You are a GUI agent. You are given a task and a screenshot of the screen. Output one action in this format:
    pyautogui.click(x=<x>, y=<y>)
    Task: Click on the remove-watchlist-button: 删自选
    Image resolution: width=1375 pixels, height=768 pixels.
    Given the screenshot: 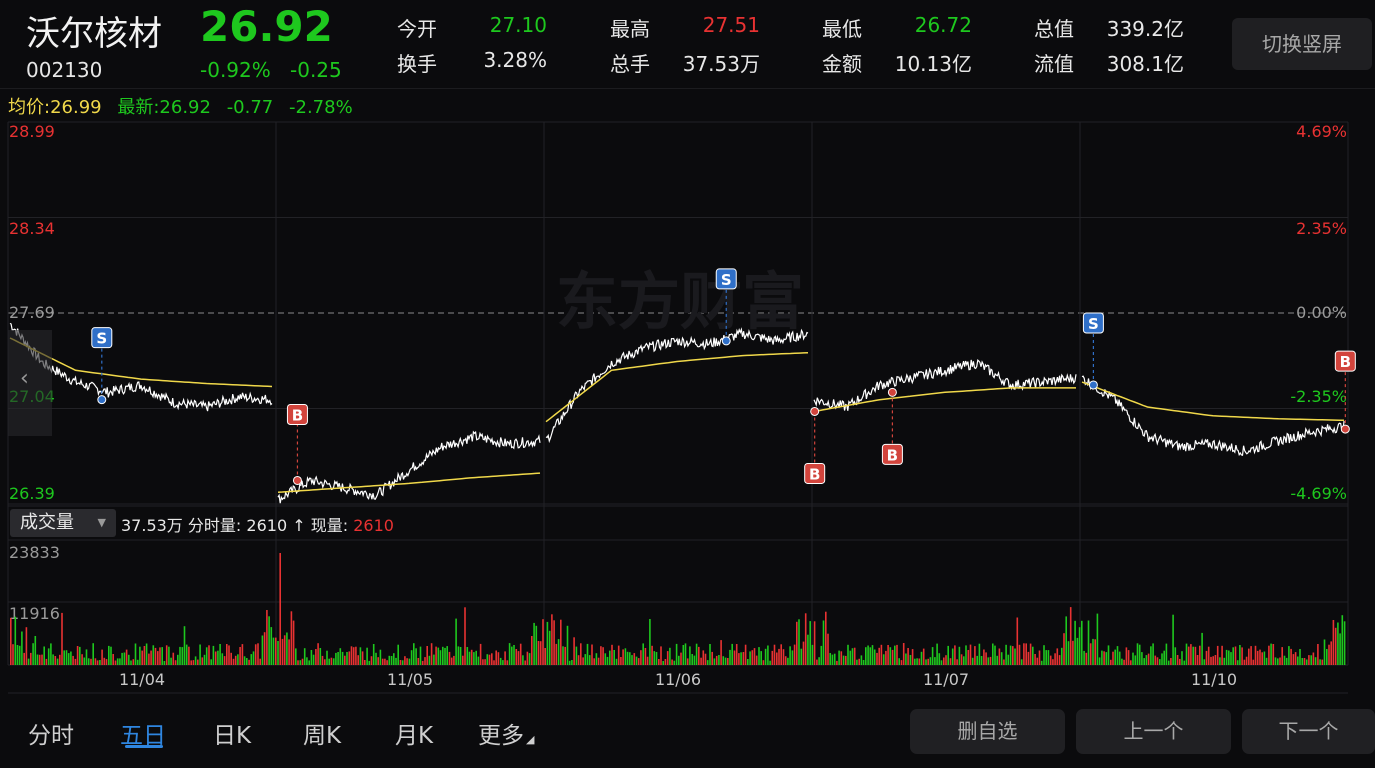 What is the action you would take?
    pyautogui.click(x=987, y=731)
    